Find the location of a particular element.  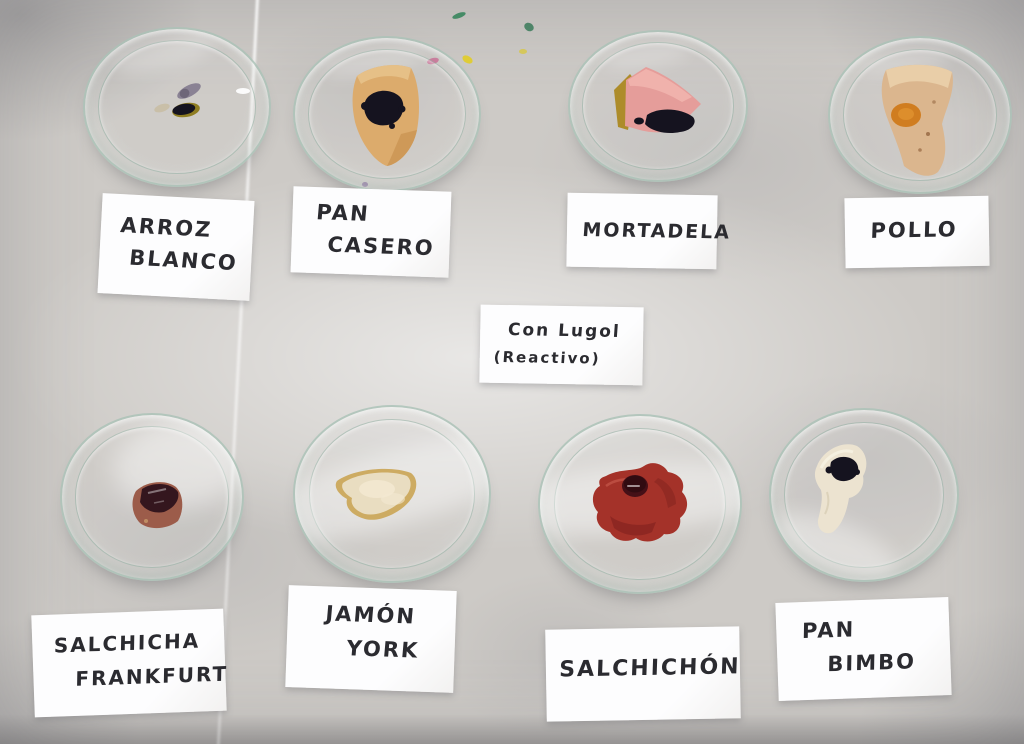

label-jamon-york: JAMÓN YORK is located at coordinates (371, 639).